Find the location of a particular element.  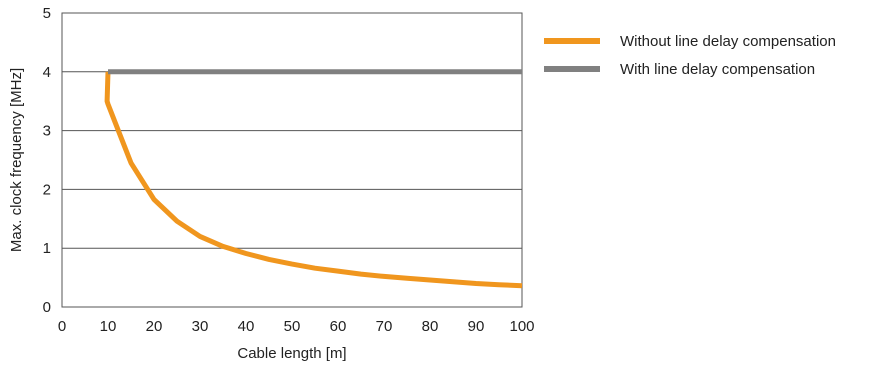

legend-label-with-compensation: With line delay compensation is located at coordinates (717, 69).